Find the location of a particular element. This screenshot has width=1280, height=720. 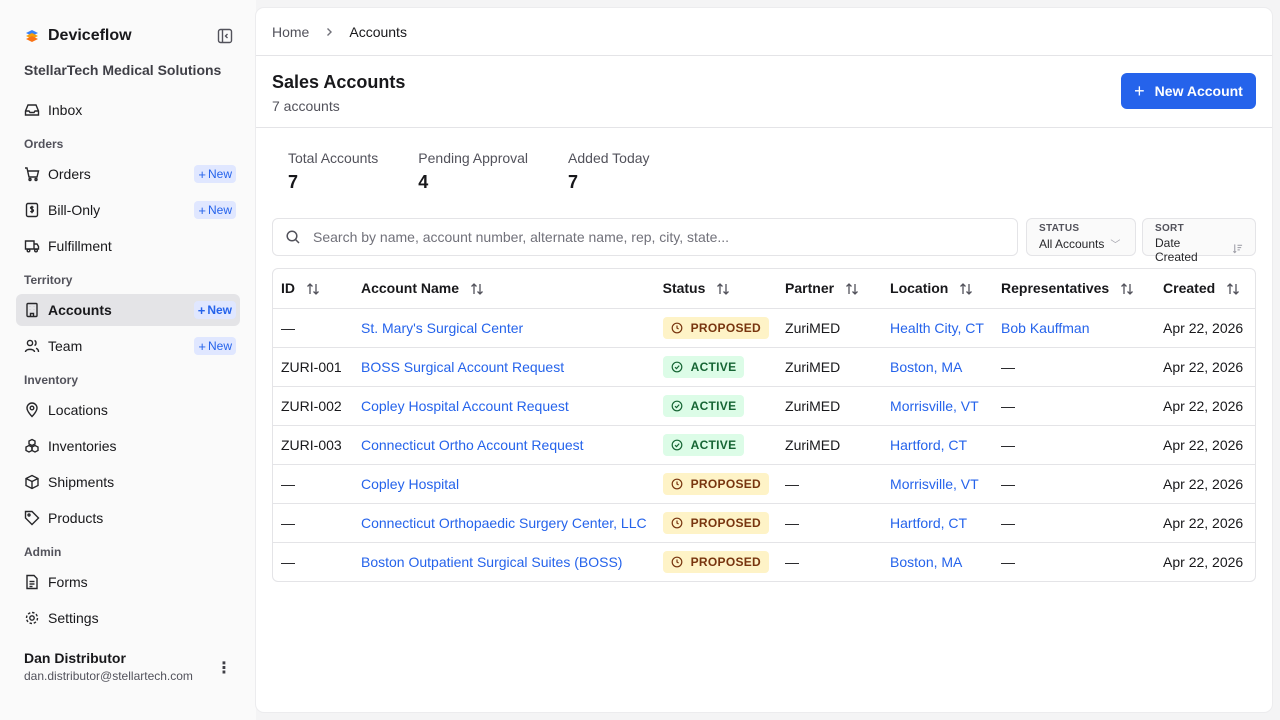

account-name-link: Copley Hospital Account Request is located at coordinates (465, 405).